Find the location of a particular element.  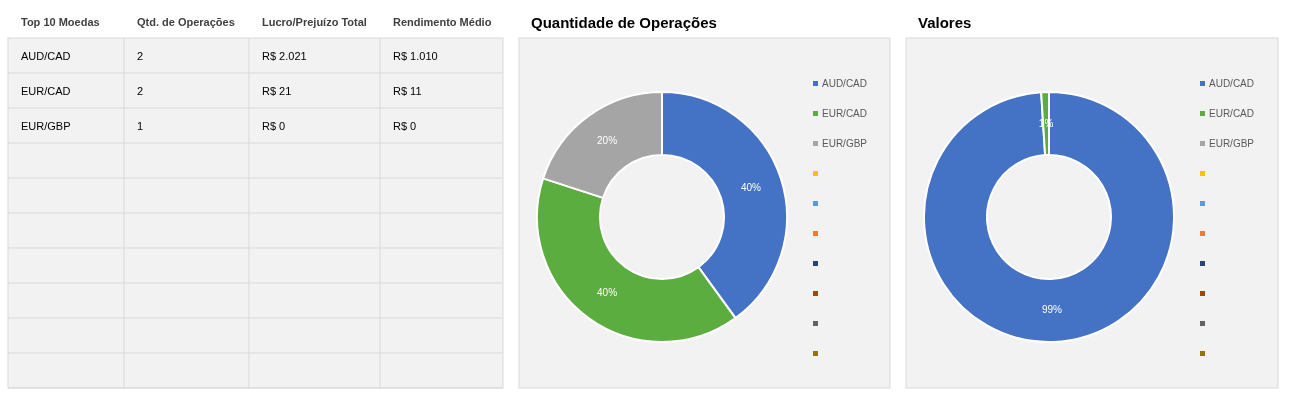

text: Lucro/Prejuízo Total is located at coordinates (314, 22).